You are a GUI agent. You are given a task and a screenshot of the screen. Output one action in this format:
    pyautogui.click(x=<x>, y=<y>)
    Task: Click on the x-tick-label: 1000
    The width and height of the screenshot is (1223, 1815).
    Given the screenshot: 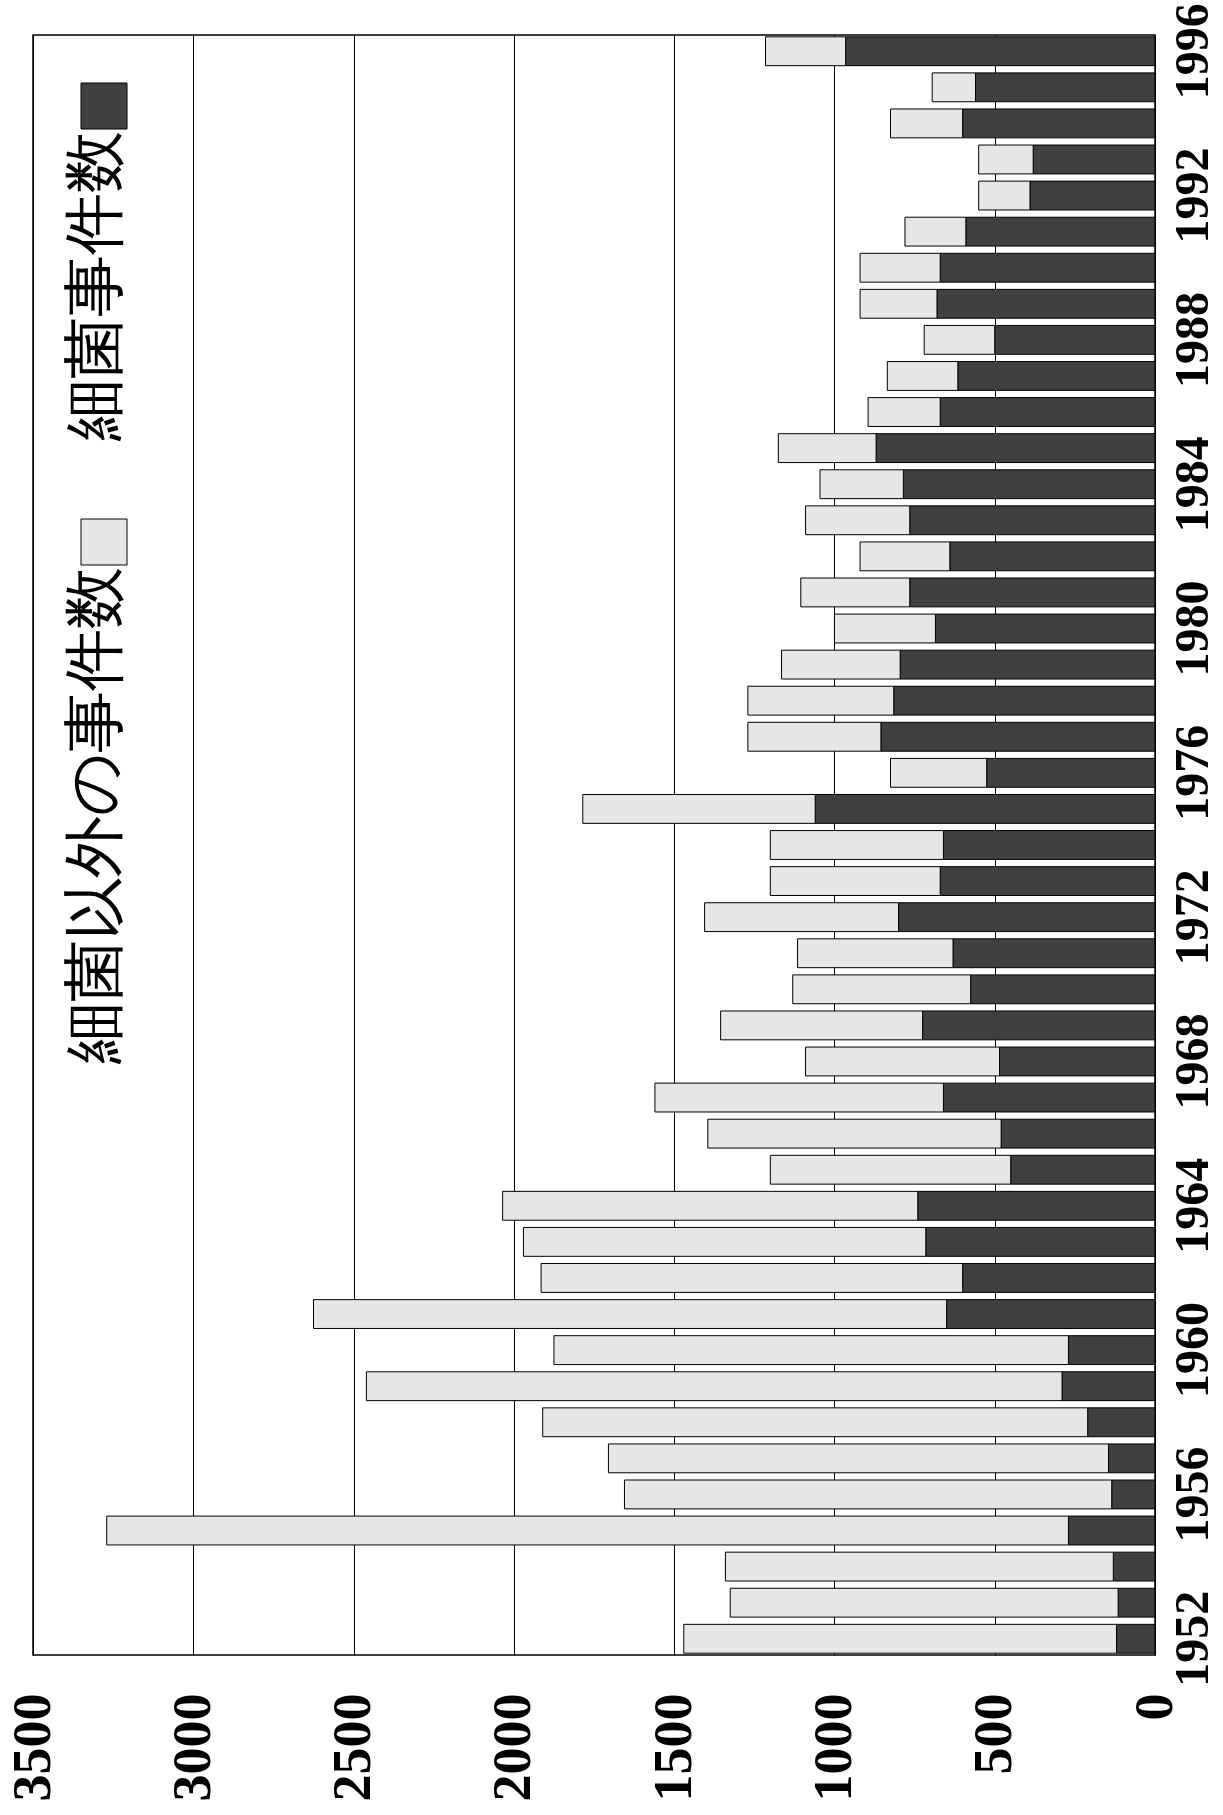 What is the action you would take?
    pyautogui.click(x=832, y=1747)
    